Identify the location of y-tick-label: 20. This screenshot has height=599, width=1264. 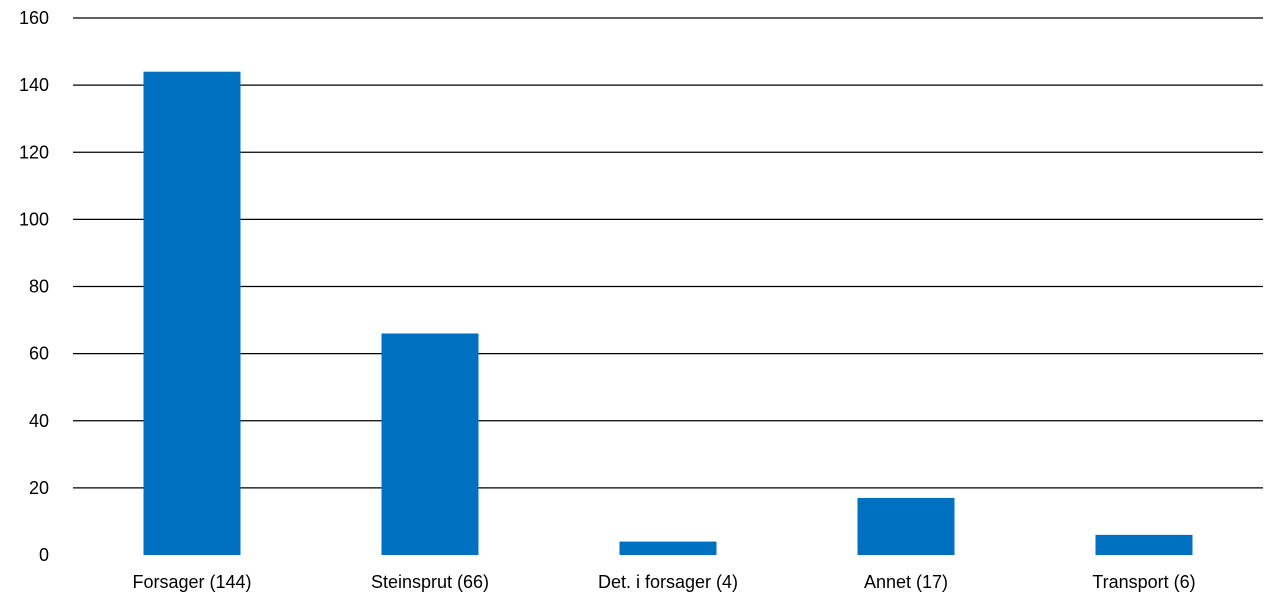
(39, 488).